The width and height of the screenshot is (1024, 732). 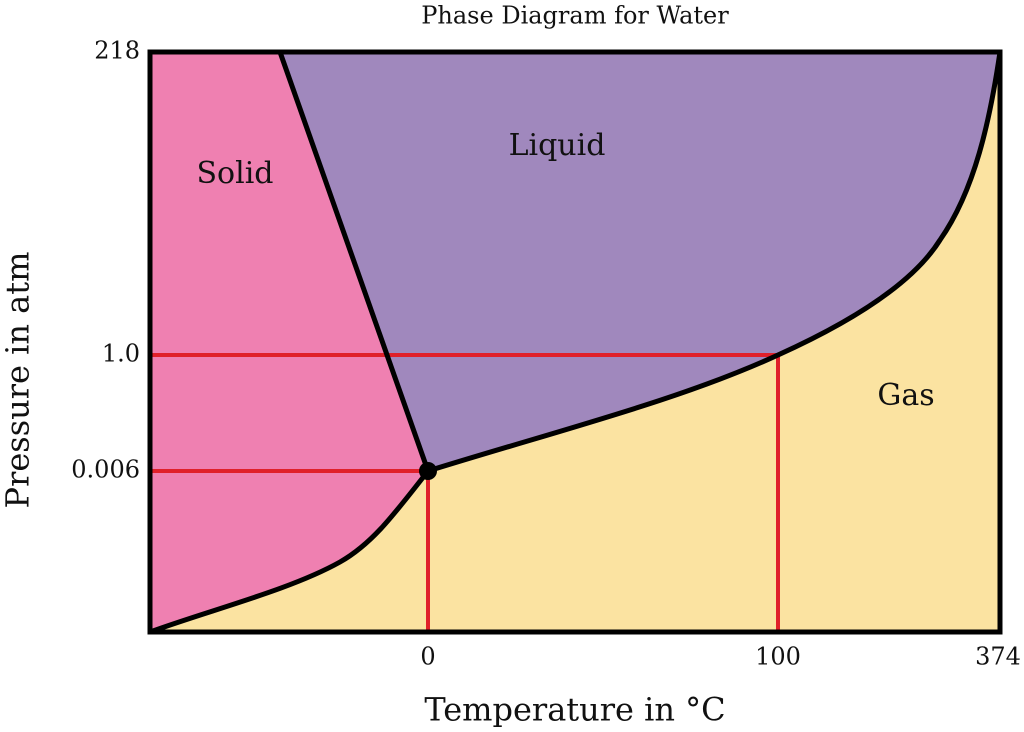 What do you see at coordinates (557, 145) in the screenshot?
I see `region-label: Liquid` at bounding box center [557, 145].